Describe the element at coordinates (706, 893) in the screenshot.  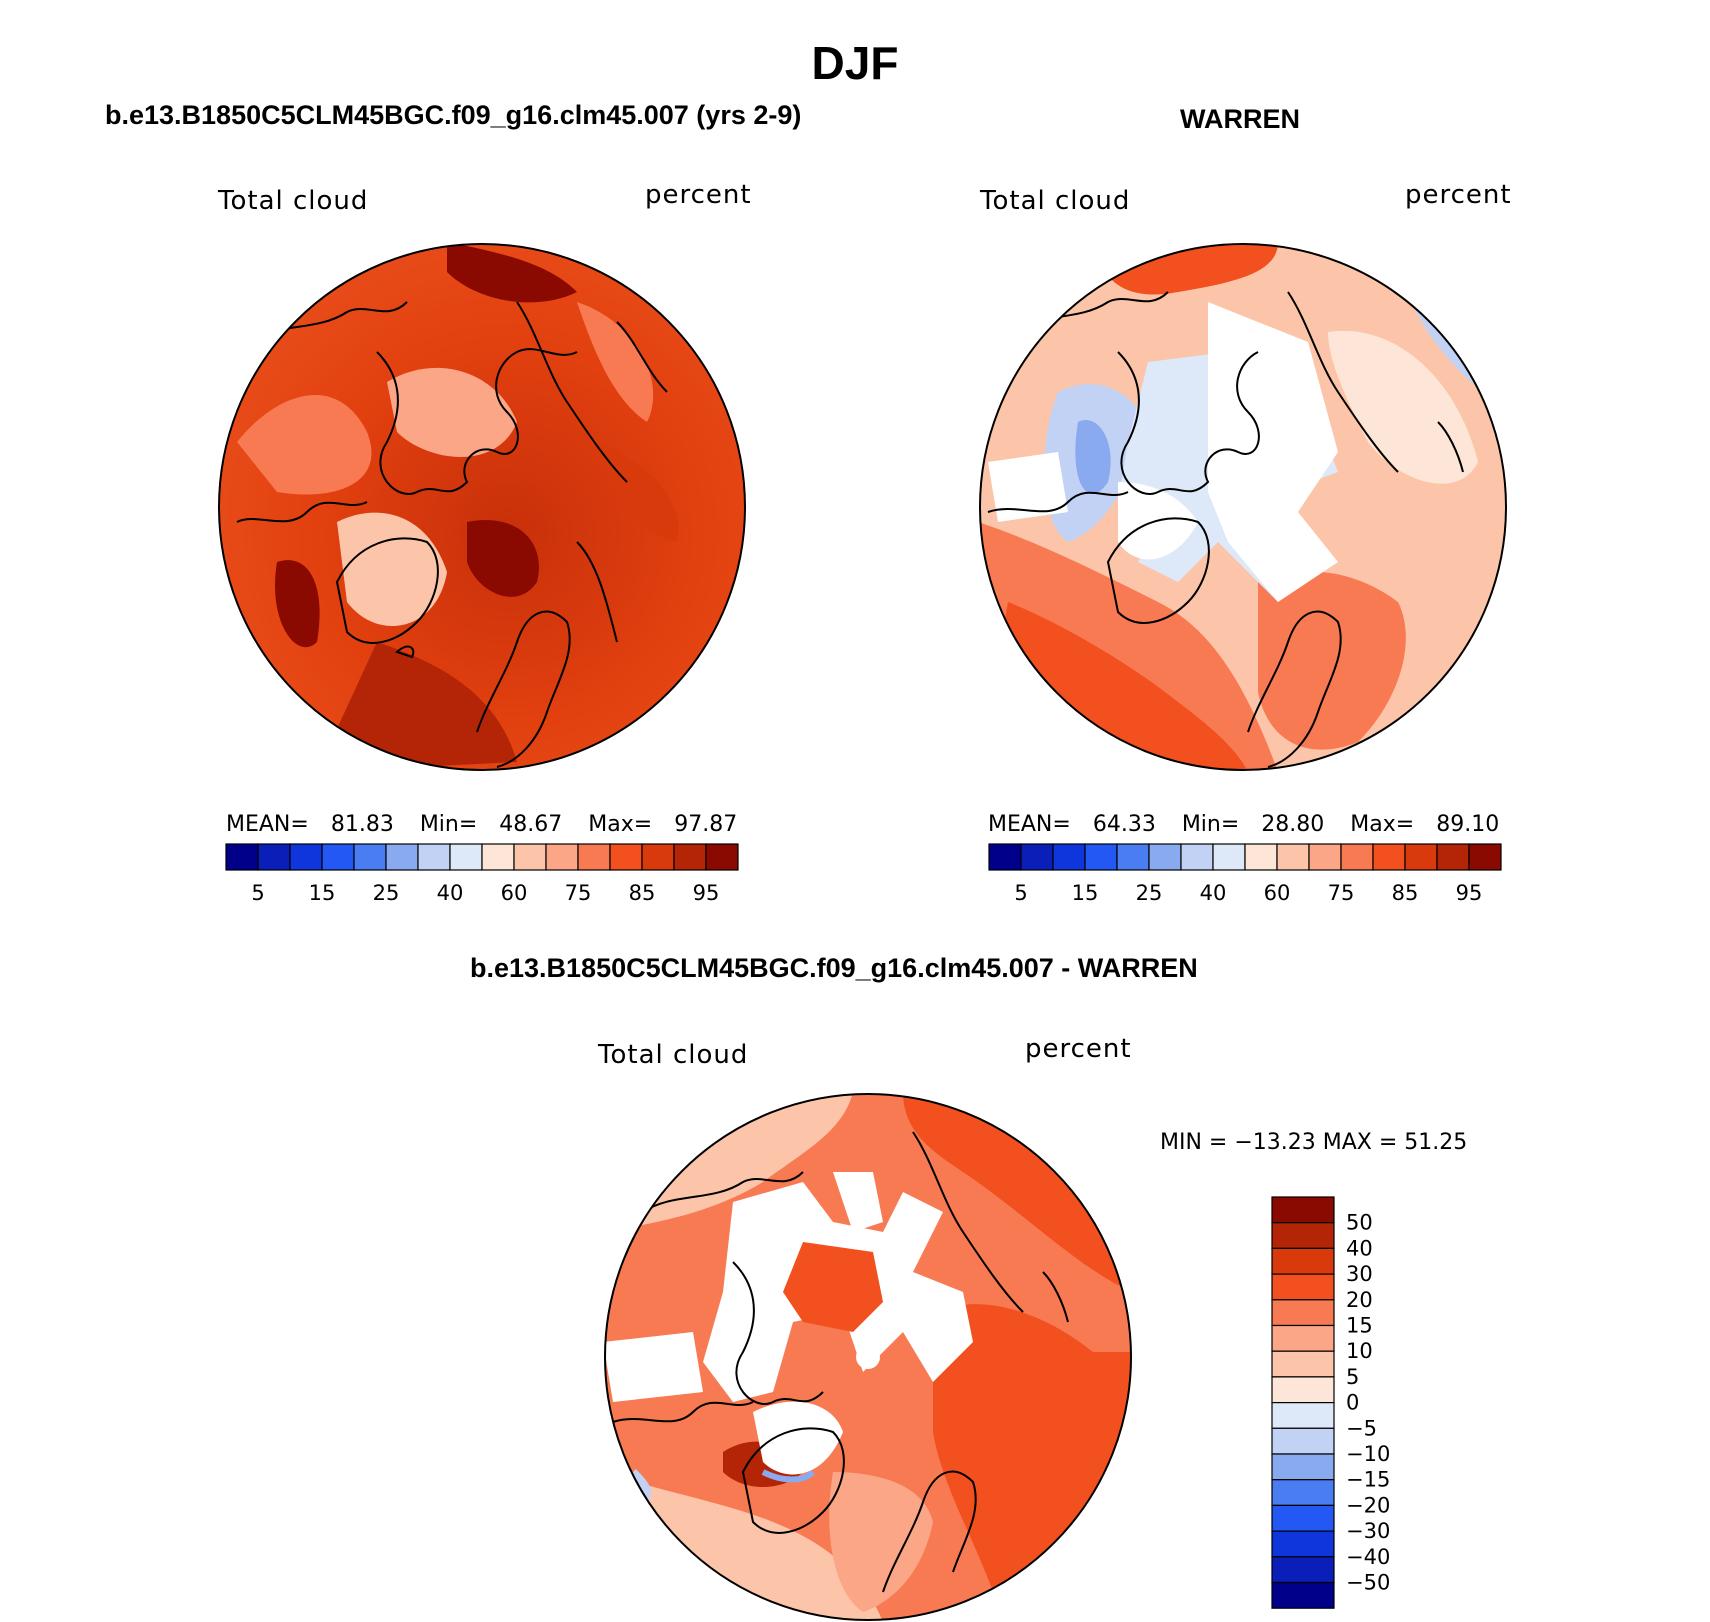
I see `model-colorbar-tick-label: 95` at that location.